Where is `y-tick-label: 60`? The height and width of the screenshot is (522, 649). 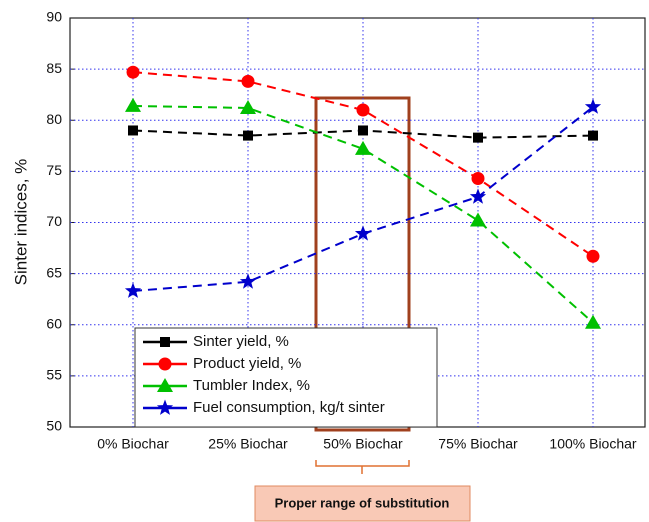 y-tick-label: 60 is located at coordinates (54, 323).